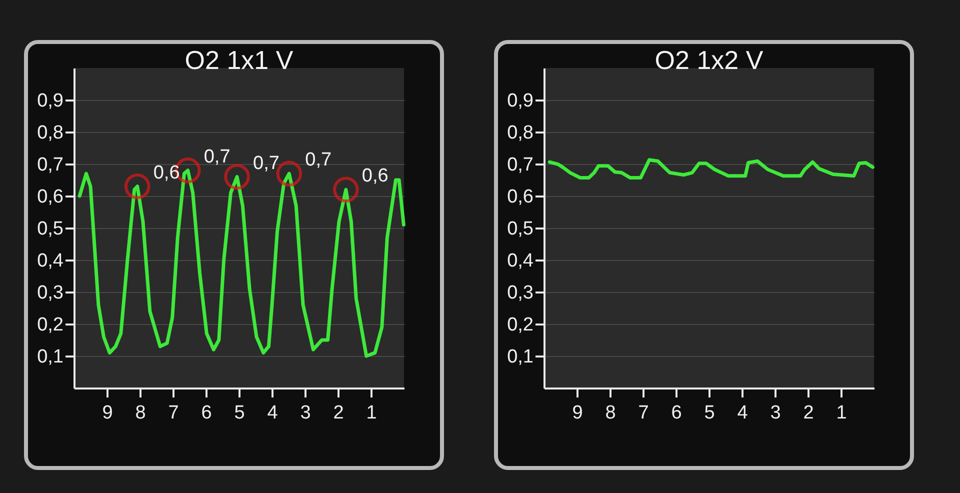 This screenshot has width=960, height=493. What do you see at coordinates (711, 169) in the screenshot?
I see `line-series` at bounding box center [711, 169].